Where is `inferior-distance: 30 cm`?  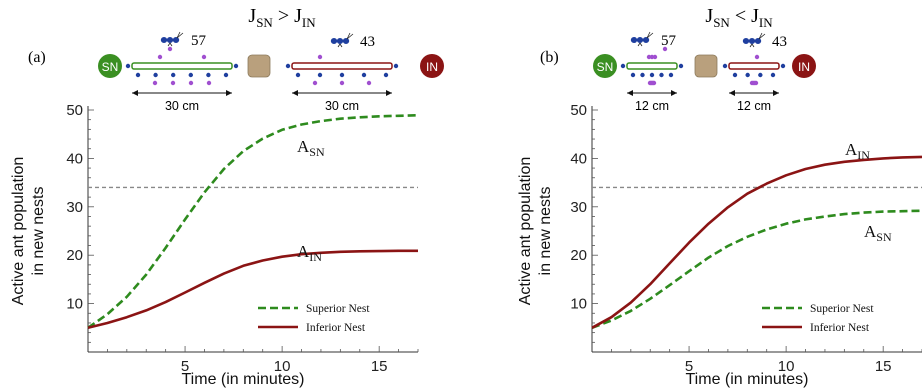 inferior-distance: 30 cm is located at coordinates (342, 101).